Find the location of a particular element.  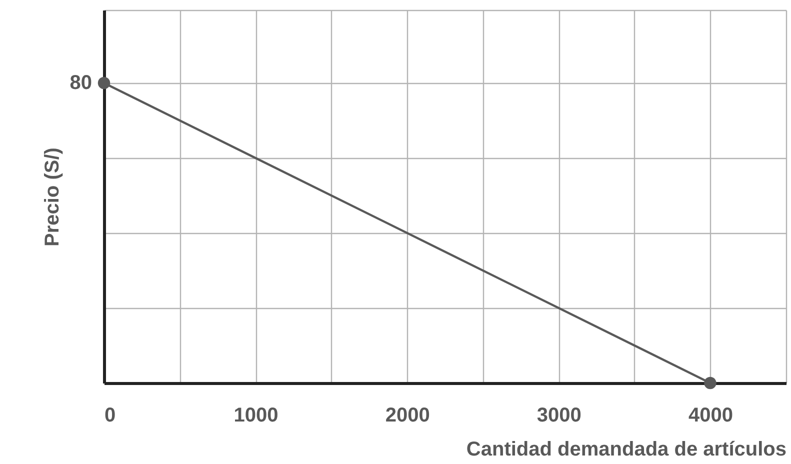

x-axis-title: Cantidad demandada de artículos is located at coordinates (626, 449).